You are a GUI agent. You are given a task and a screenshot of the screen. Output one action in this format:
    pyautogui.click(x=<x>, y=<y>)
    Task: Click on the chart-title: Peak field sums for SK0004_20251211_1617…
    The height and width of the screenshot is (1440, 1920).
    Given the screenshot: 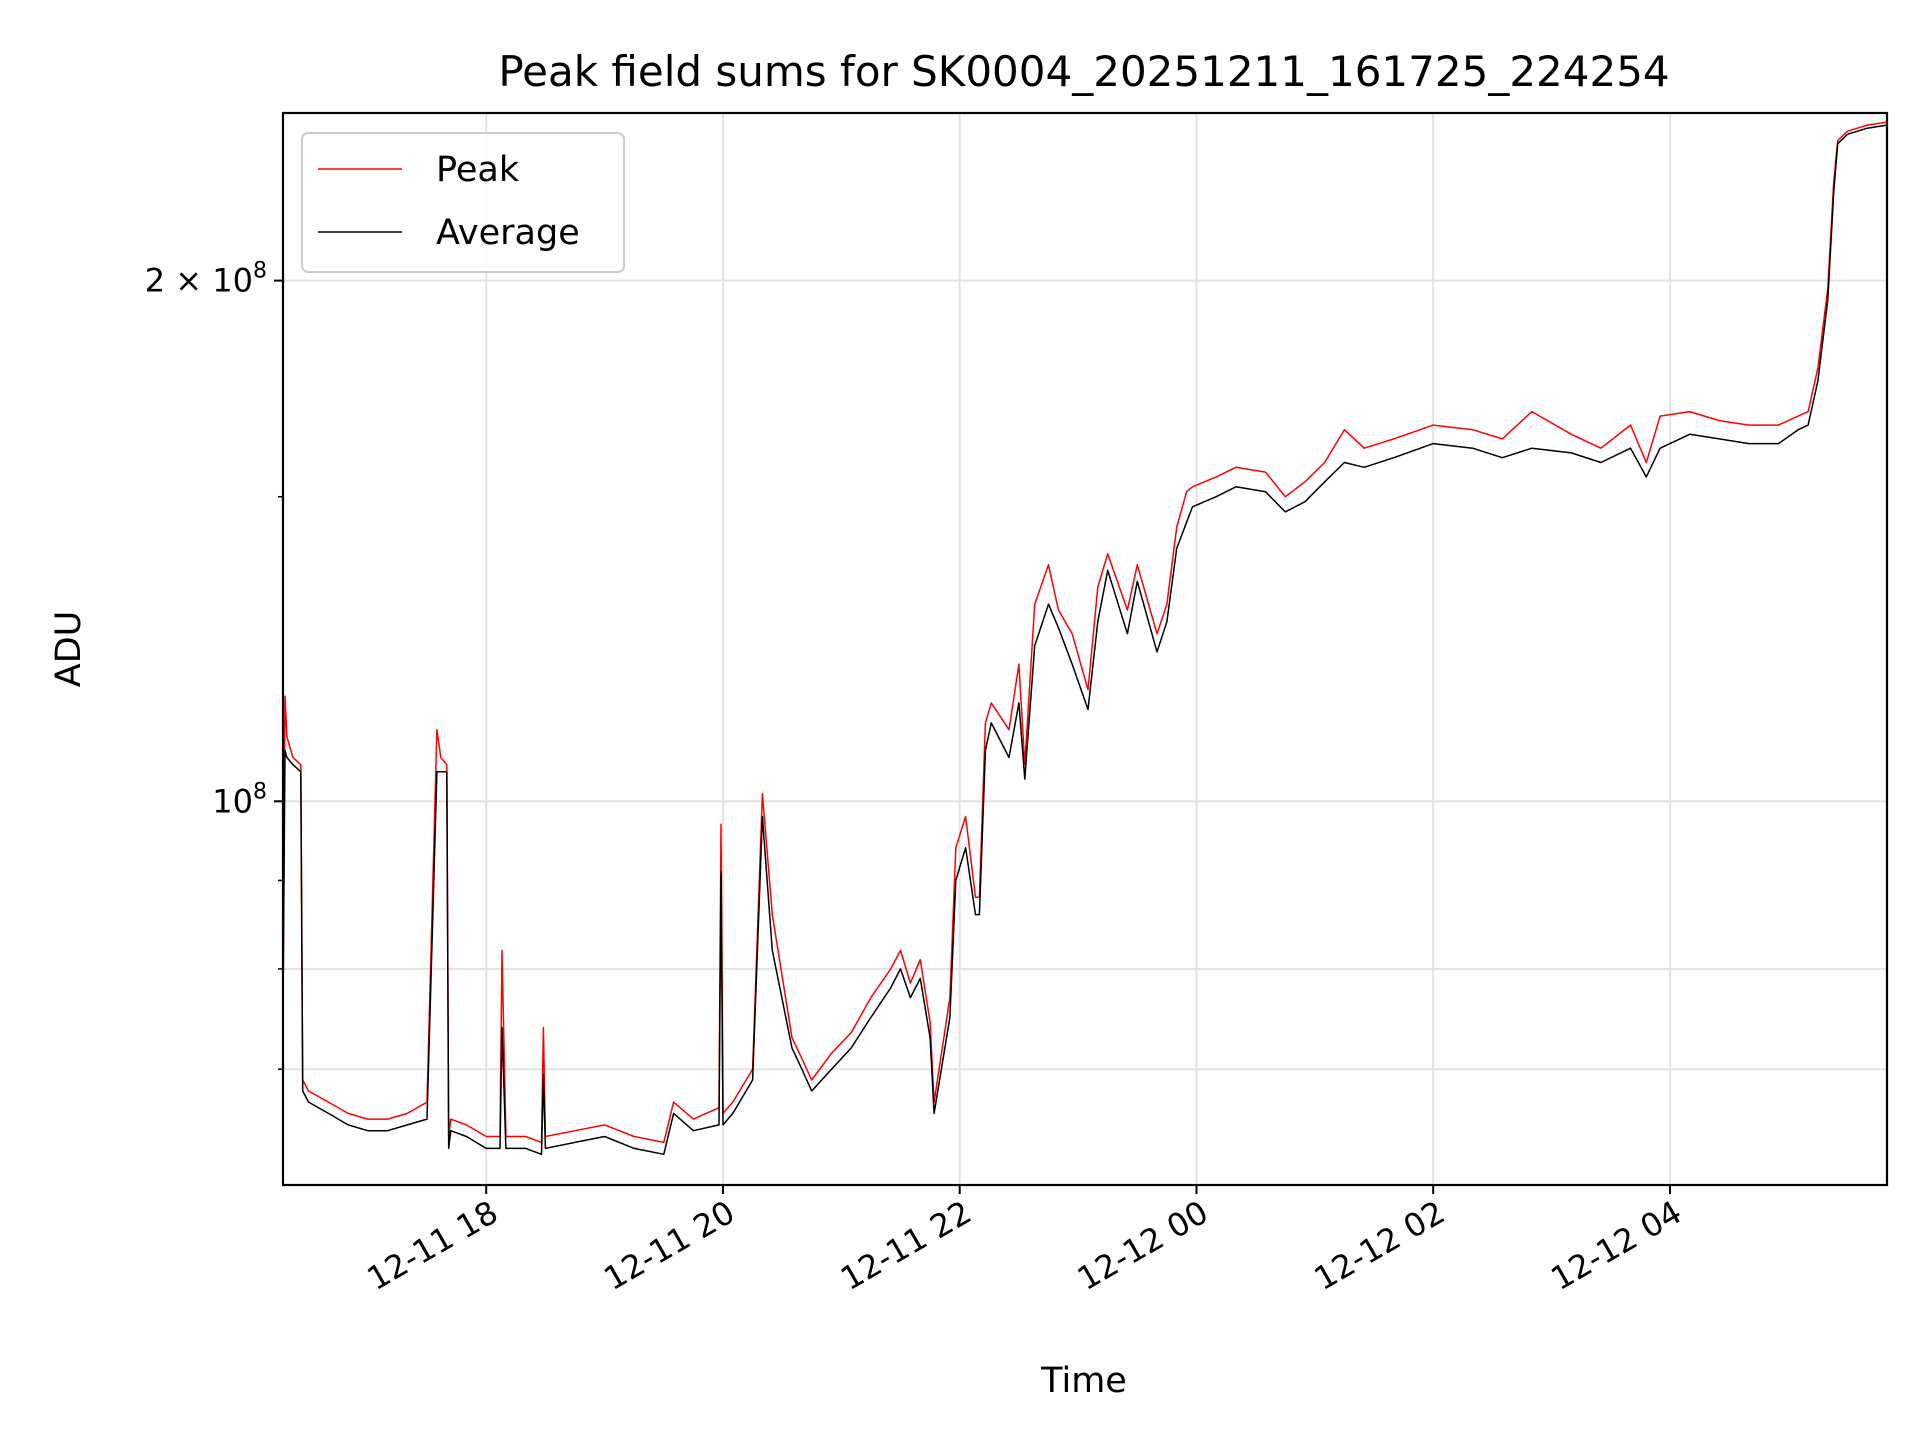 What is the action you would take?
    pyautogui.click(x=1083, y=71)
    